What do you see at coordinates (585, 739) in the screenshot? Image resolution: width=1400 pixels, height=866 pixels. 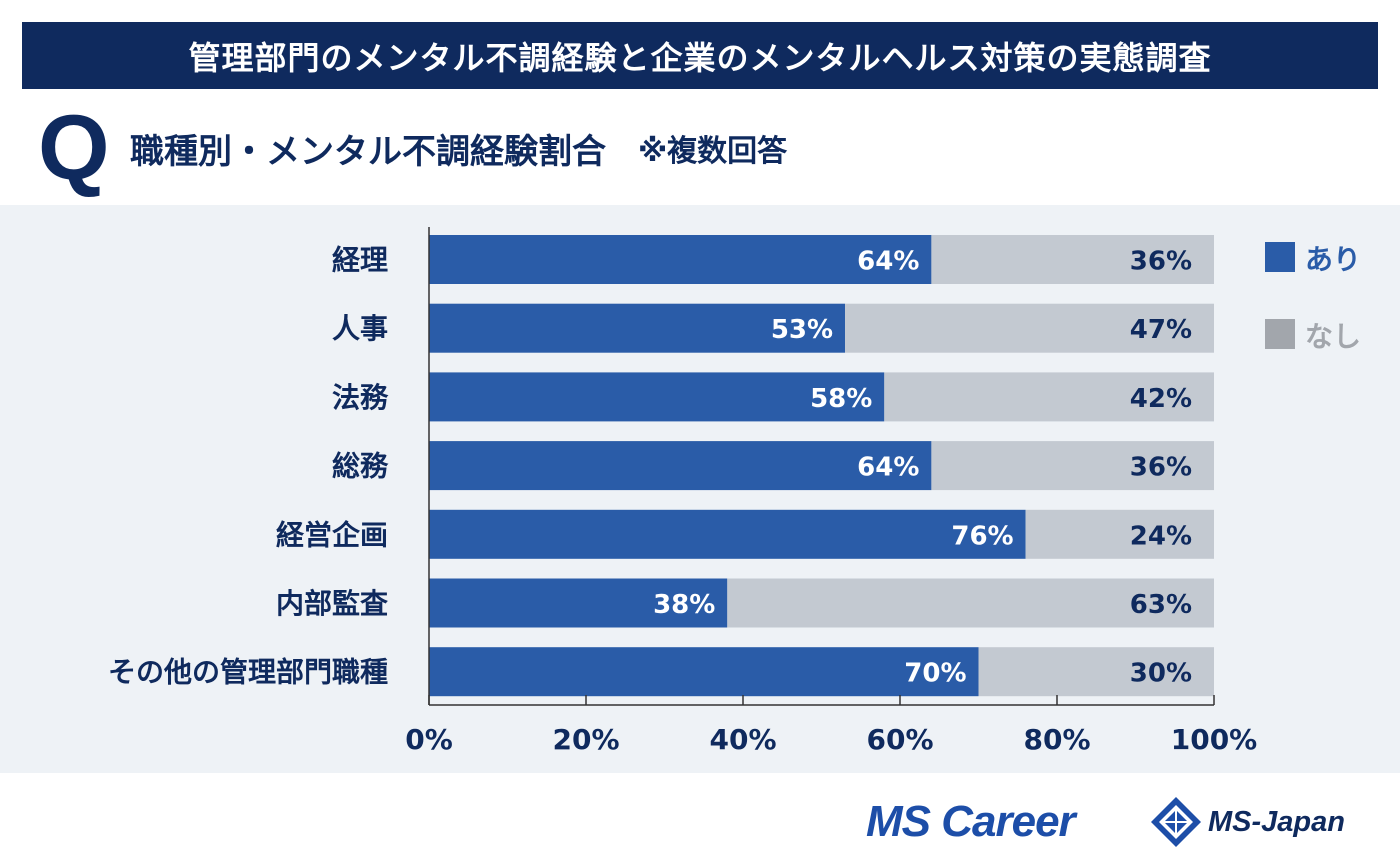 I see `x-tick-label-1: 20%` at bounding box center [585, 739].